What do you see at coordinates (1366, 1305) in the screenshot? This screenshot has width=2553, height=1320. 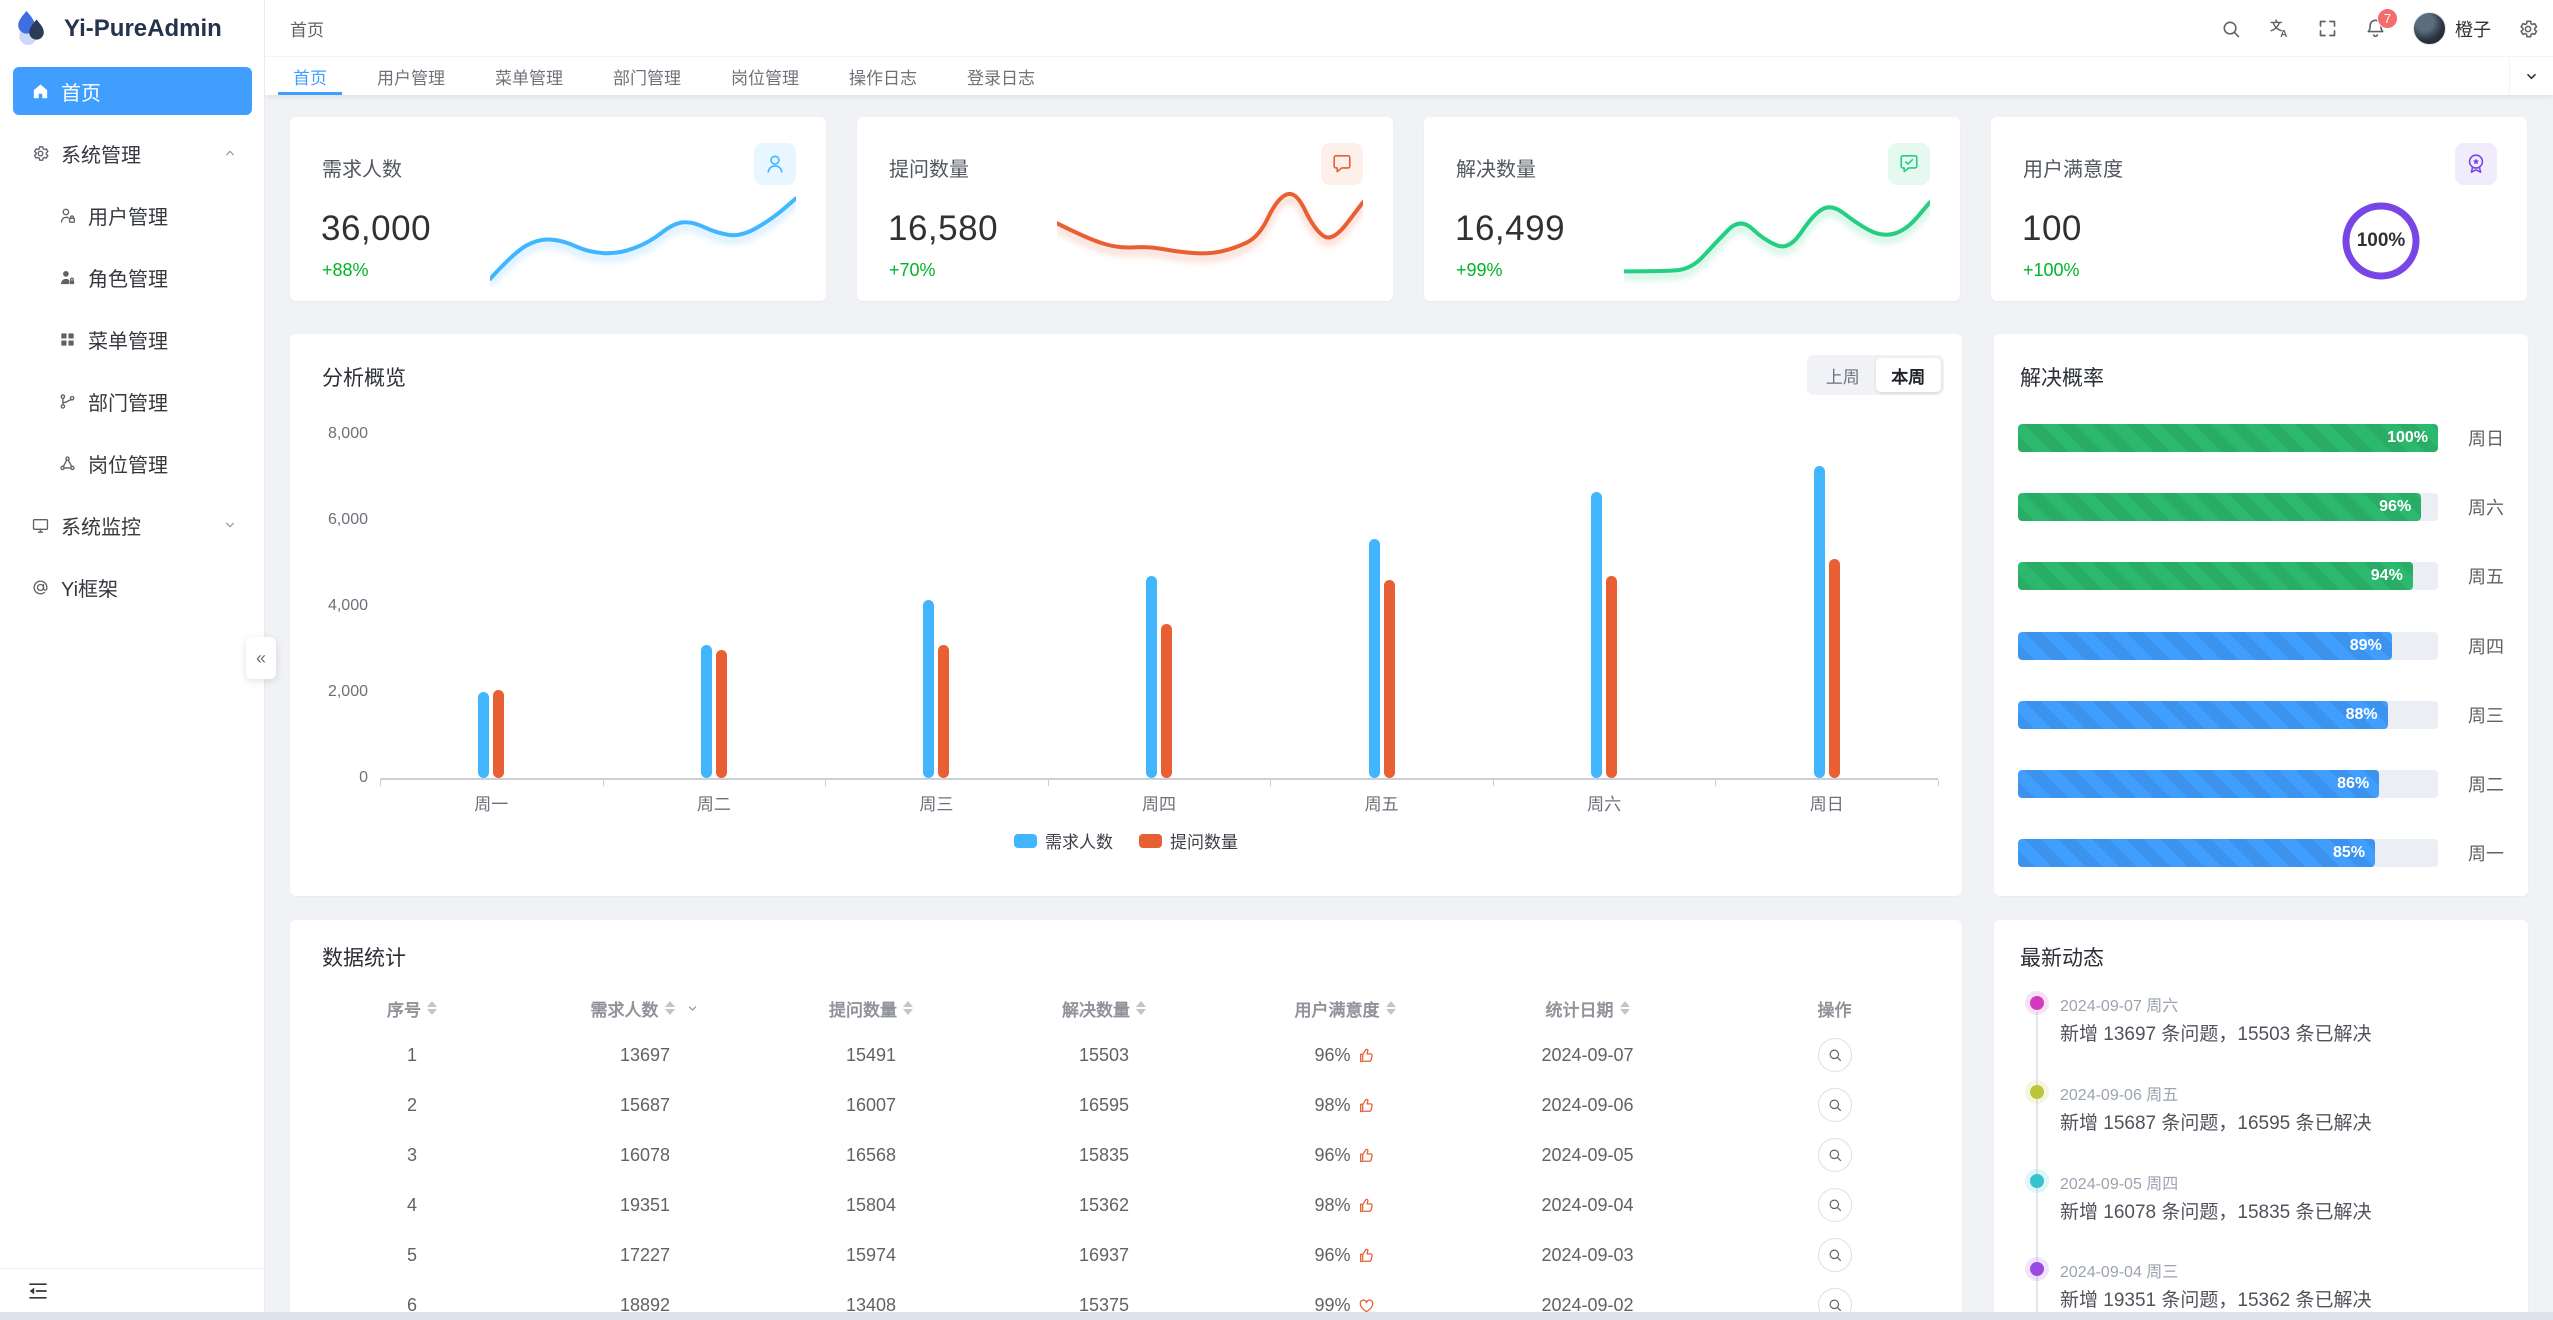 I see `heart-icon` at bounding box center [1366, 1305].